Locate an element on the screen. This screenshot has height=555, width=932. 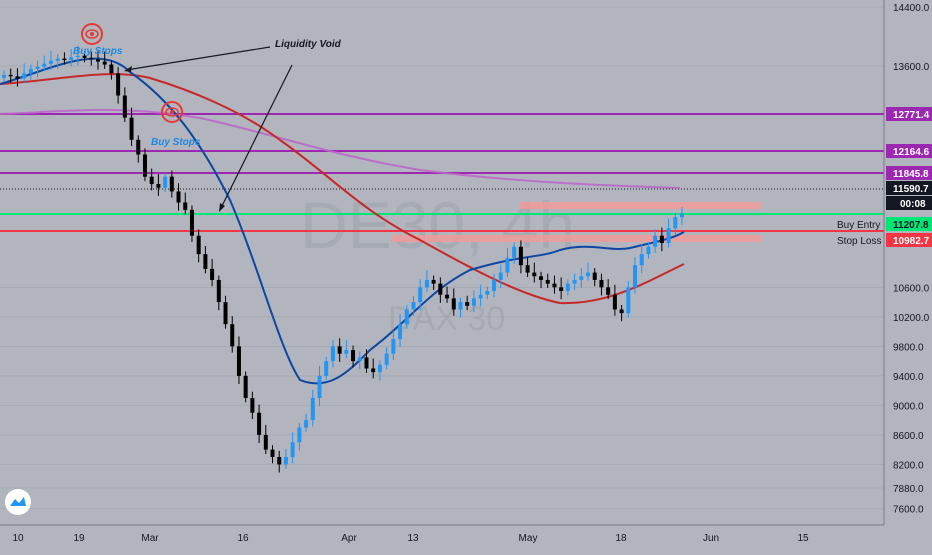
buy-entry-text: Buy Entry is located at coordinates (858, 225).